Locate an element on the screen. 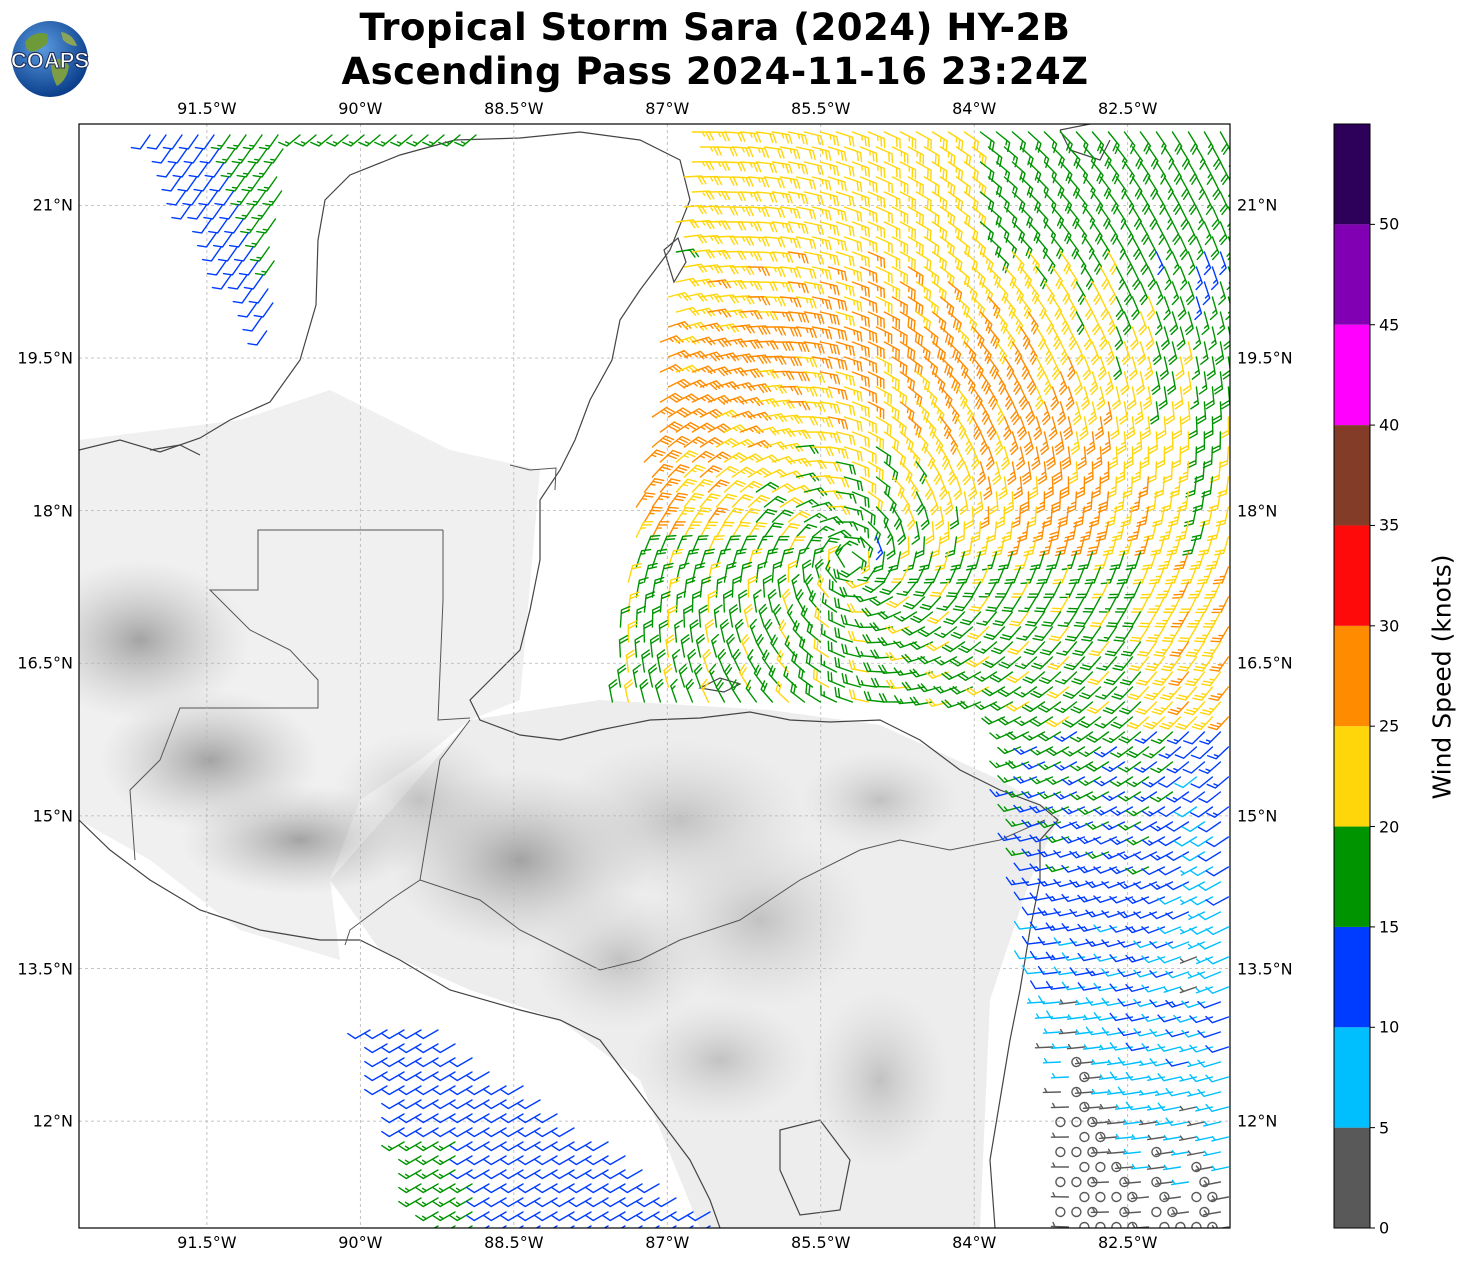 This screenshot has width=1471, height=1264. colorbar-title: Wind Speed (knots) is located at coordinates (1442, 677).